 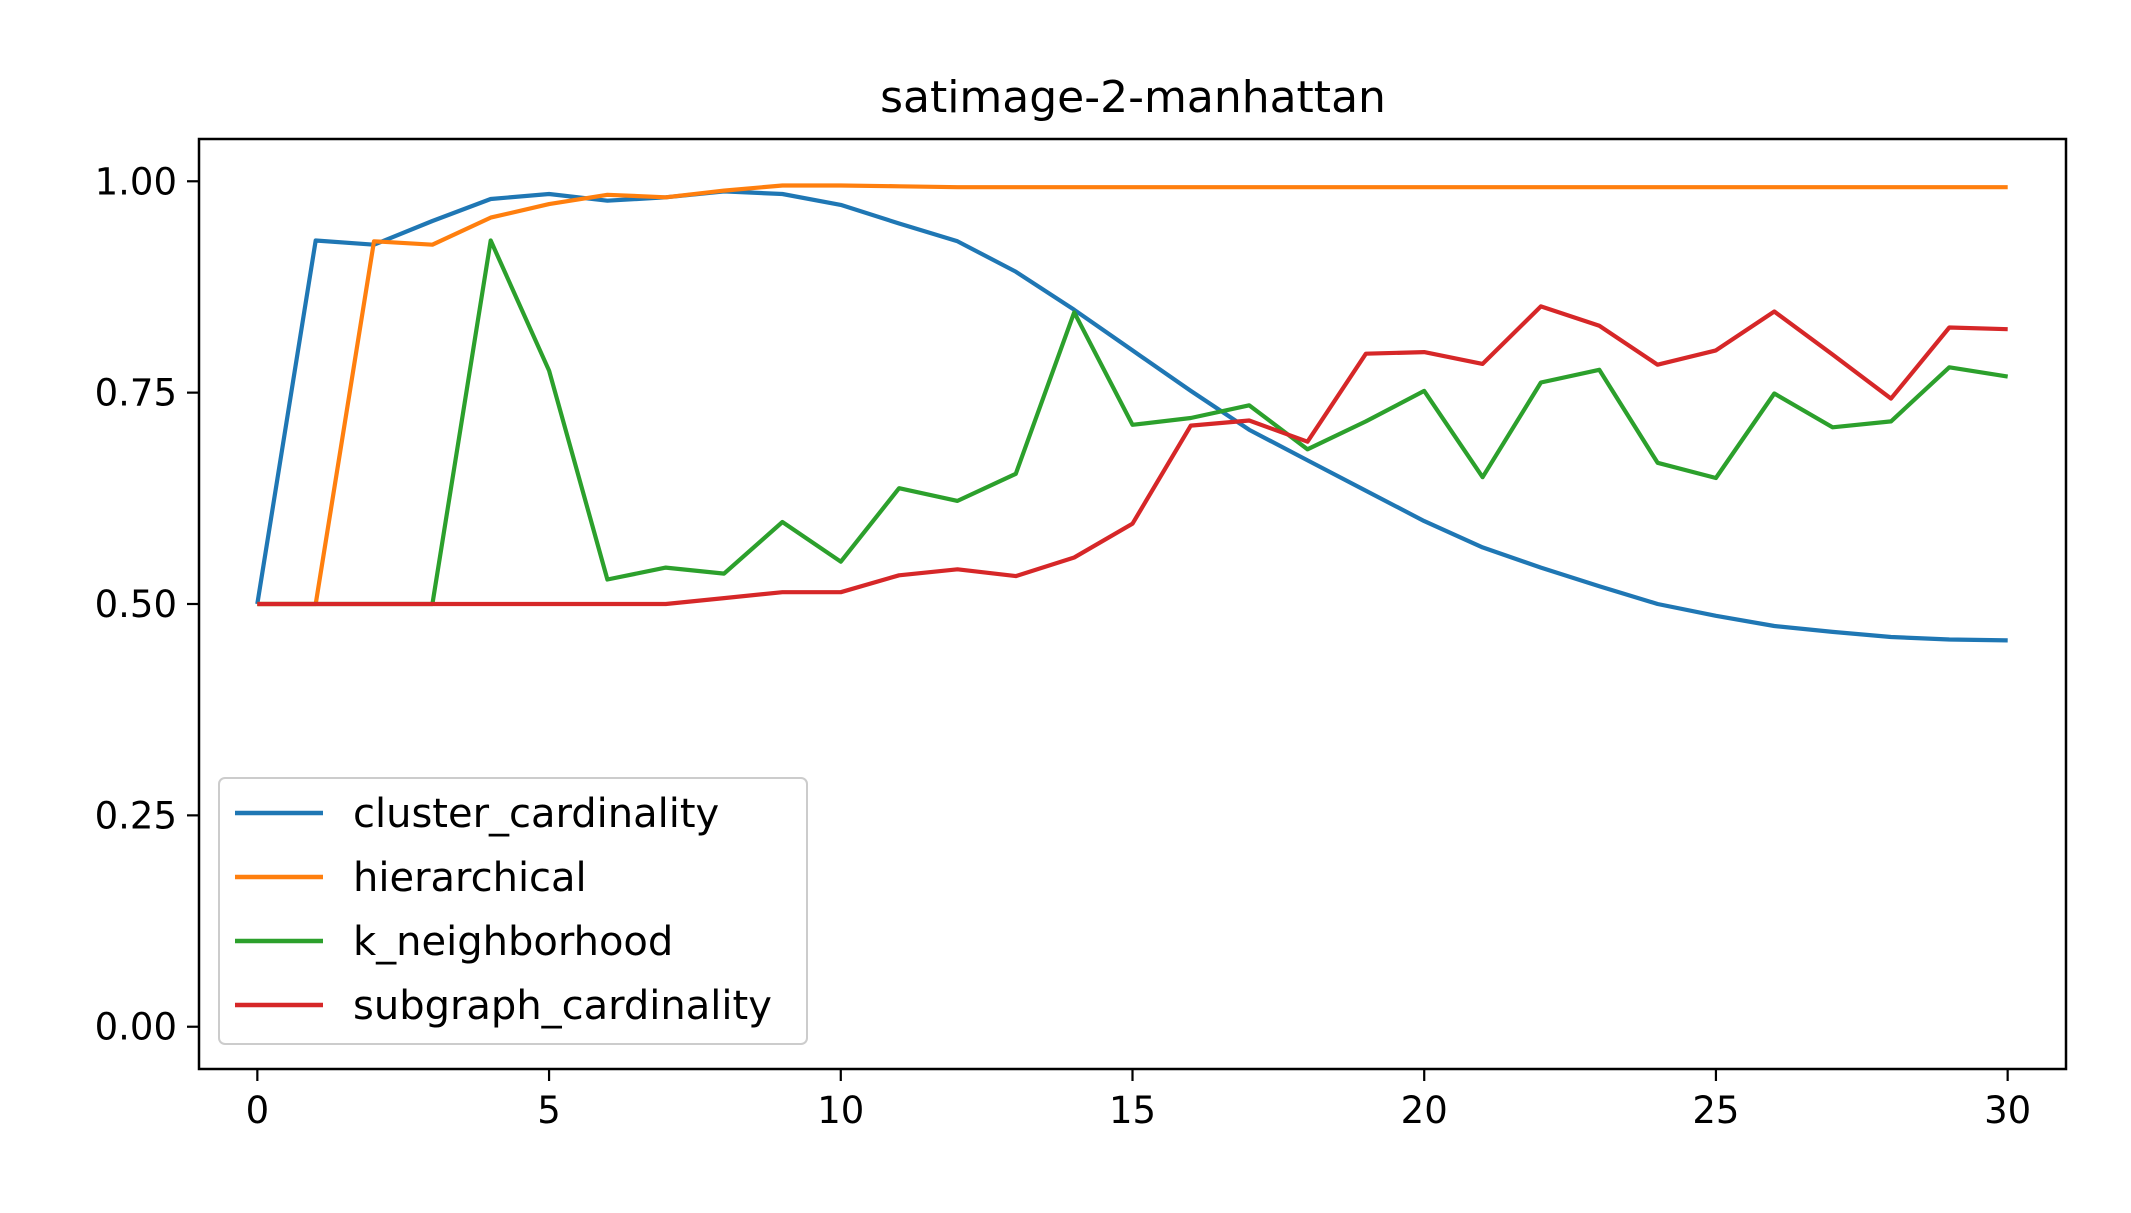 I want to click on y-tick-label: 0.25, so click(x=136, y=815).